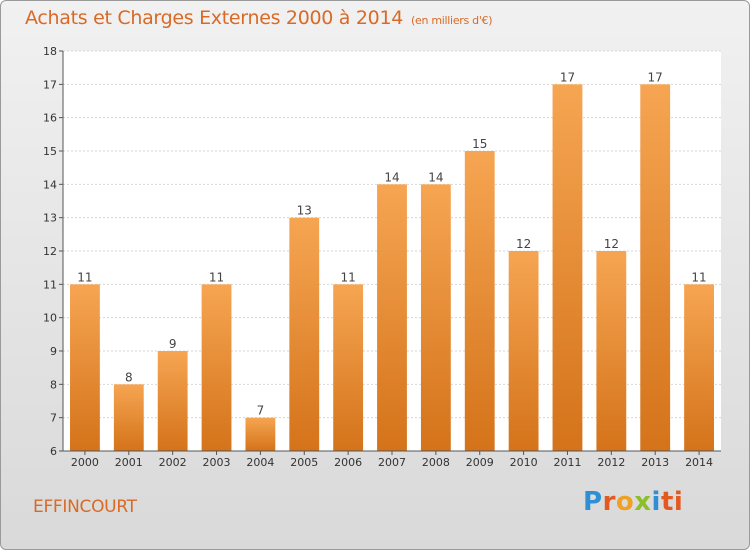  Describe the element at coordinates (53, 418) in the screenshot. I see `y-tick-label: 7` at that location.